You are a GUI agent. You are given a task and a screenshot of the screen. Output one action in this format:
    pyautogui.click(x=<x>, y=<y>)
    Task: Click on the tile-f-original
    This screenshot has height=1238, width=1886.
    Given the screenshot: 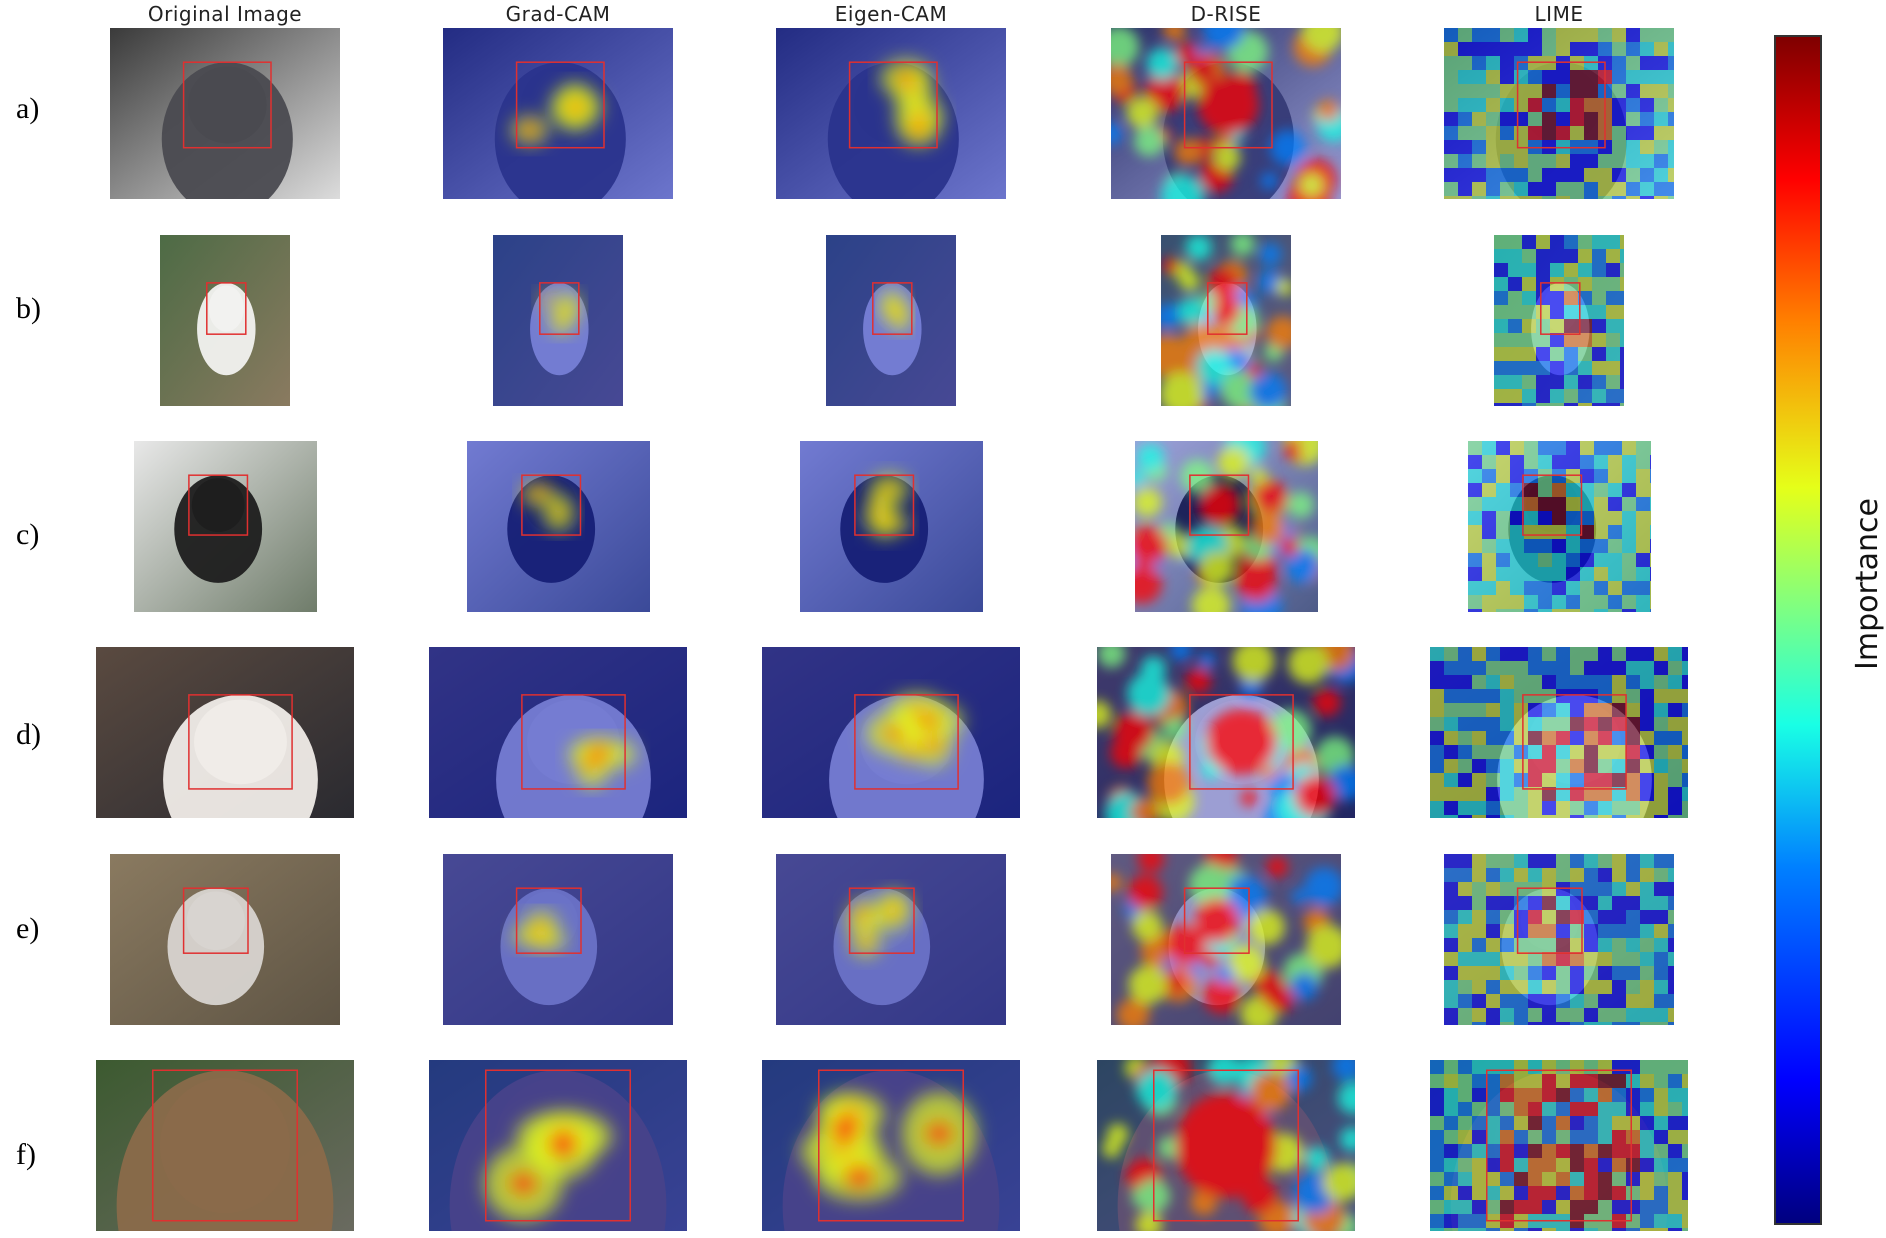 What is the action you would take?
    pyautogui.click(x=225, y=1145)
    